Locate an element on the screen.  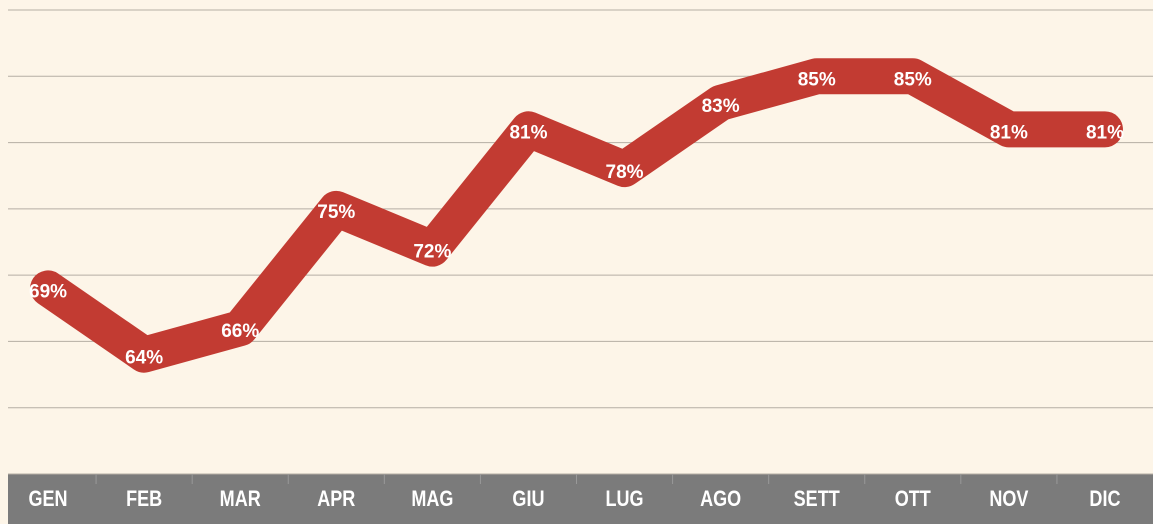
x-tick-label: DIC is located at coordinates (1104, 499).